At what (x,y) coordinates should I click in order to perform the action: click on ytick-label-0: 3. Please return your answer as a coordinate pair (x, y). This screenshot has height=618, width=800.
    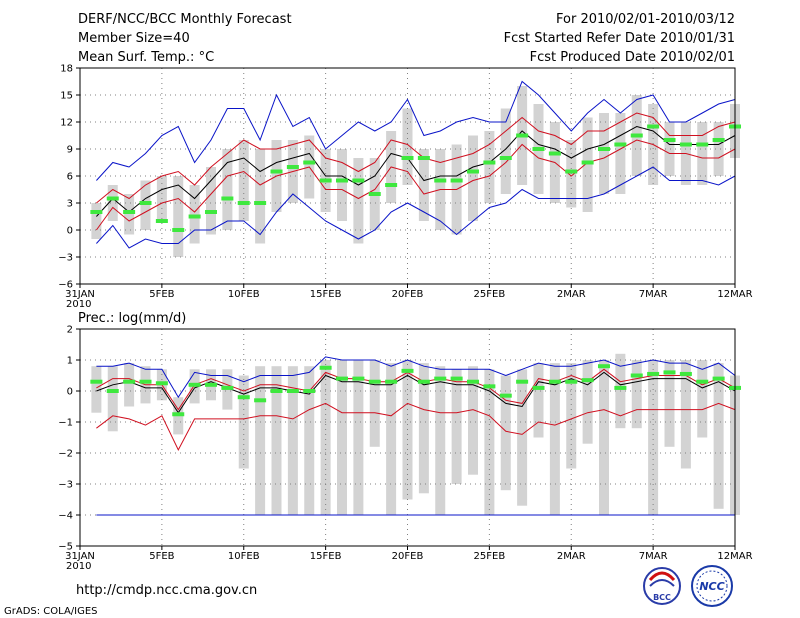
    Looking at the image, I should click on (70, 204).